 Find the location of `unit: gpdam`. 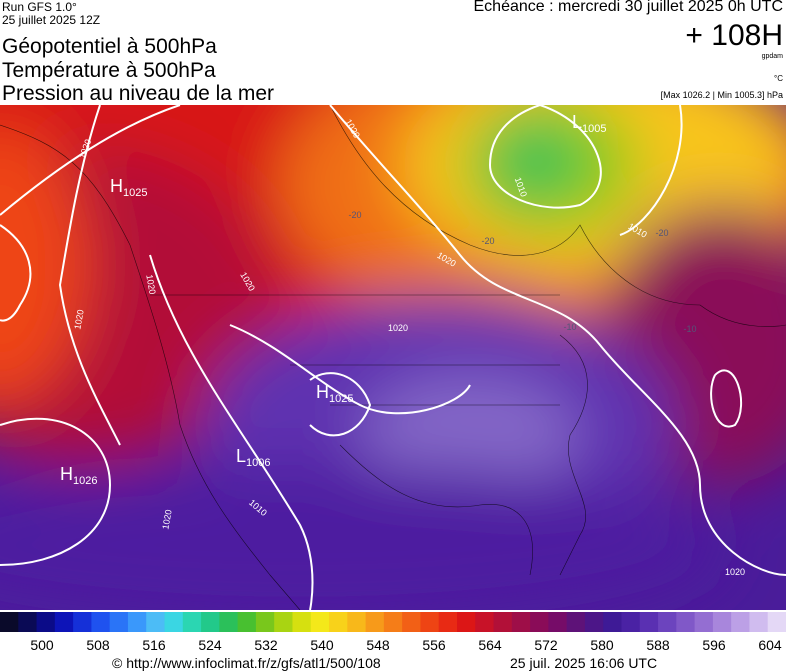

unit: gpdam is located at coordinates (772, 56).